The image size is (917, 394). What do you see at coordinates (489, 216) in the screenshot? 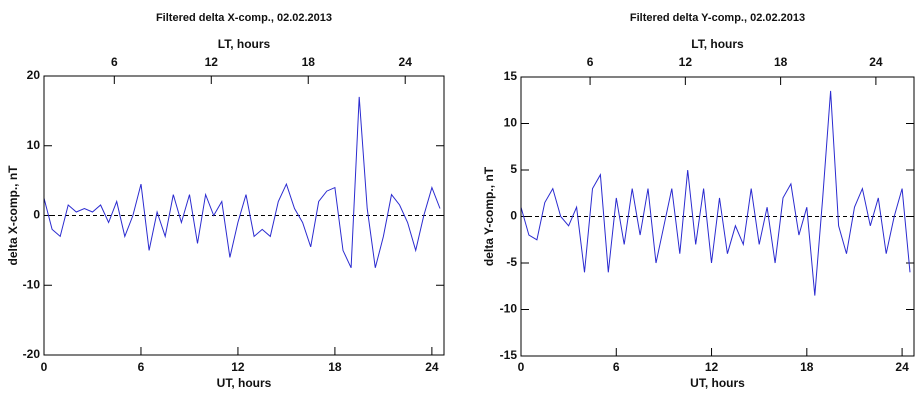
I see `y-axis-label: delta Y-comp., nT` at bounding box center [489, 216].